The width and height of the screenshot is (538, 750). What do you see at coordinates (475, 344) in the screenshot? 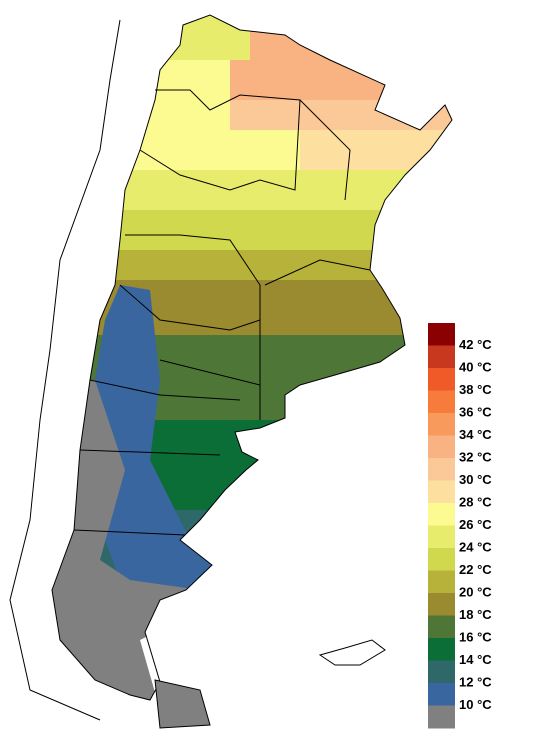
I see `legend-label: 42 °C` at bounding box center [475, 344].